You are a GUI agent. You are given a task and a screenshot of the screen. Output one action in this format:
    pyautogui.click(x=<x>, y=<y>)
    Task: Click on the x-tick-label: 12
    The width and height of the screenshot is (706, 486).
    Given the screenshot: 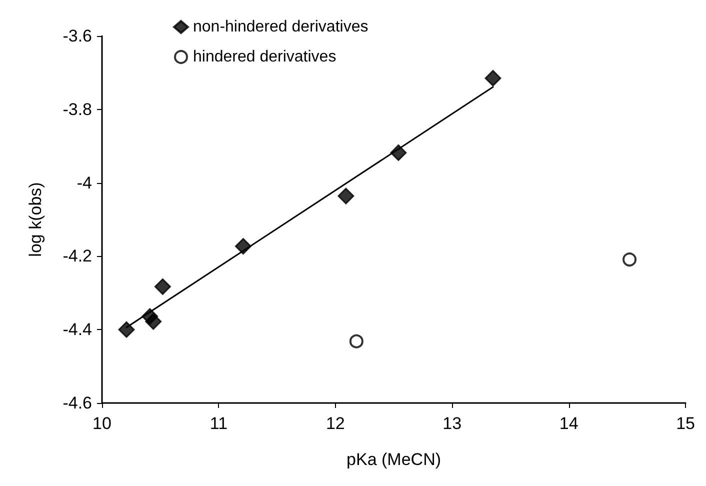 What is the action you would take?
    pyautogui.click(x=335, y=423)
    